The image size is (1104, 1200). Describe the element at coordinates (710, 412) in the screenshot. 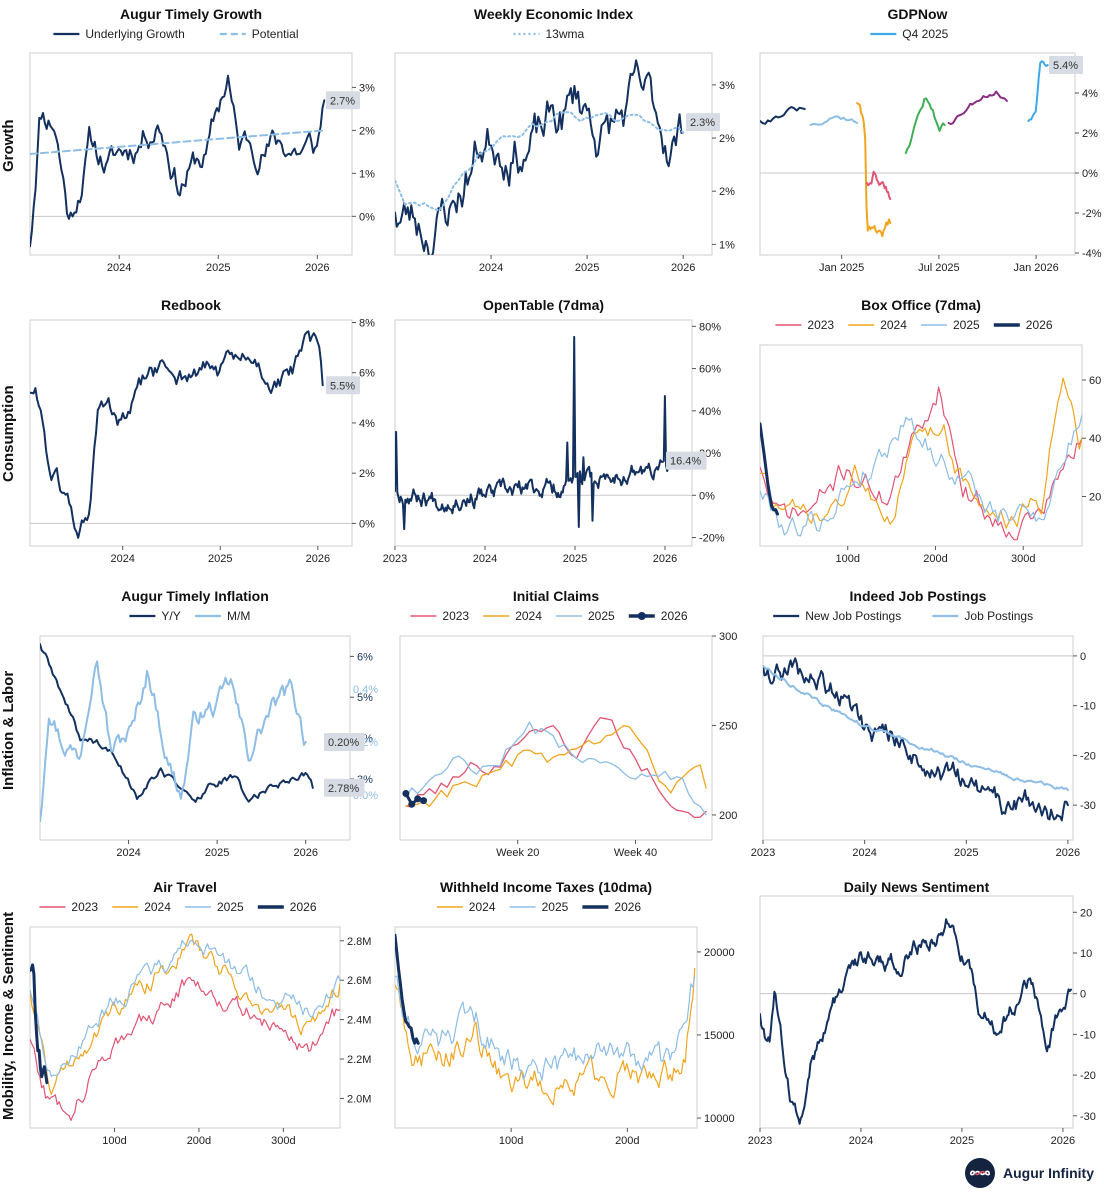

I see `y-tick-label: 40%` at that location.